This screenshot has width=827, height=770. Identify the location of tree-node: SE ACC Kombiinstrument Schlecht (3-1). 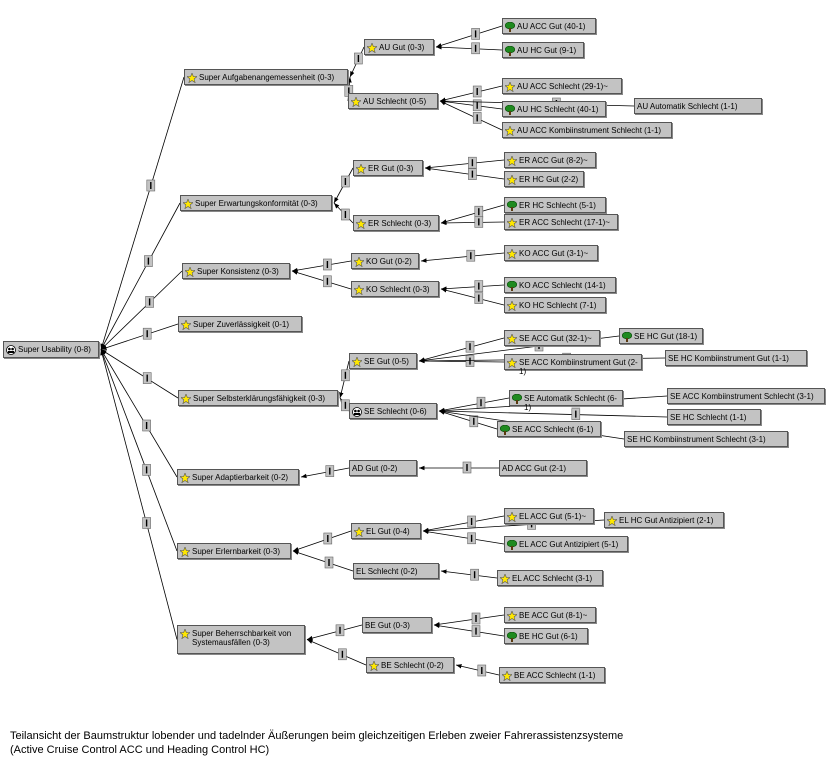
(746, 396).